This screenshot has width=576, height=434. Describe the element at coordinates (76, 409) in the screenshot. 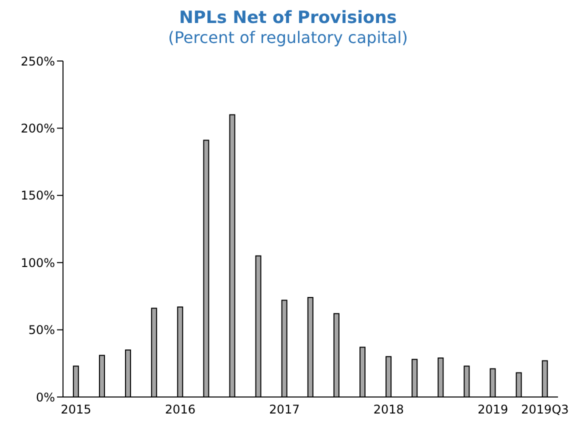

I see `x-tick-label: 2015` at that location.